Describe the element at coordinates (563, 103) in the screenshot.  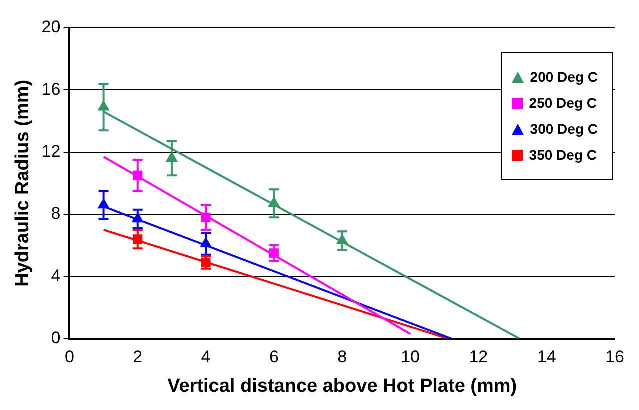
I see `legend-label: 250 Deg C` at that location.